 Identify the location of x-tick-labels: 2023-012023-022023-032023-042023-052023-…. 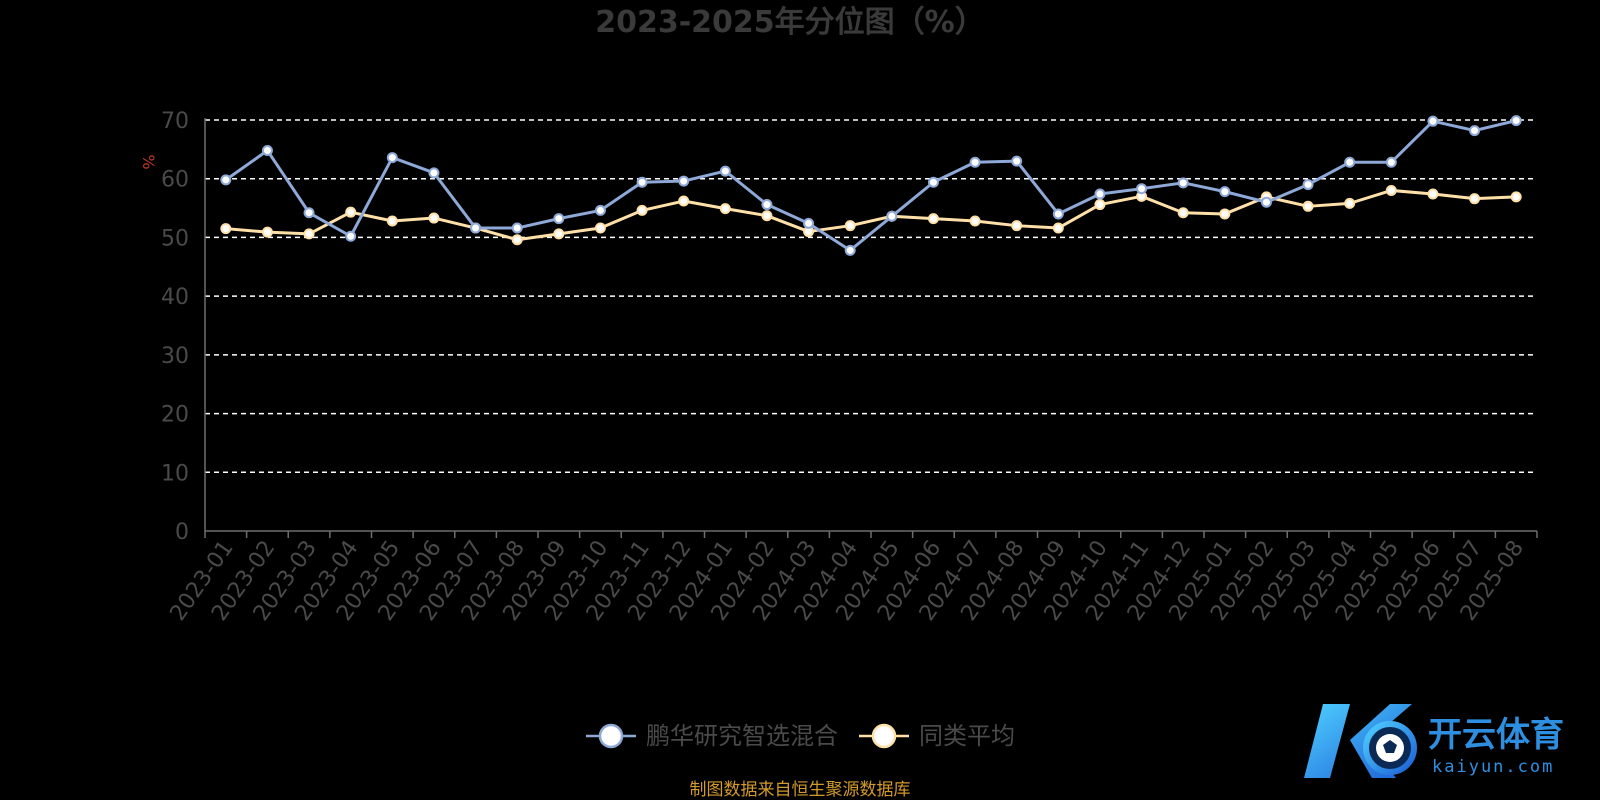
(848, 581).